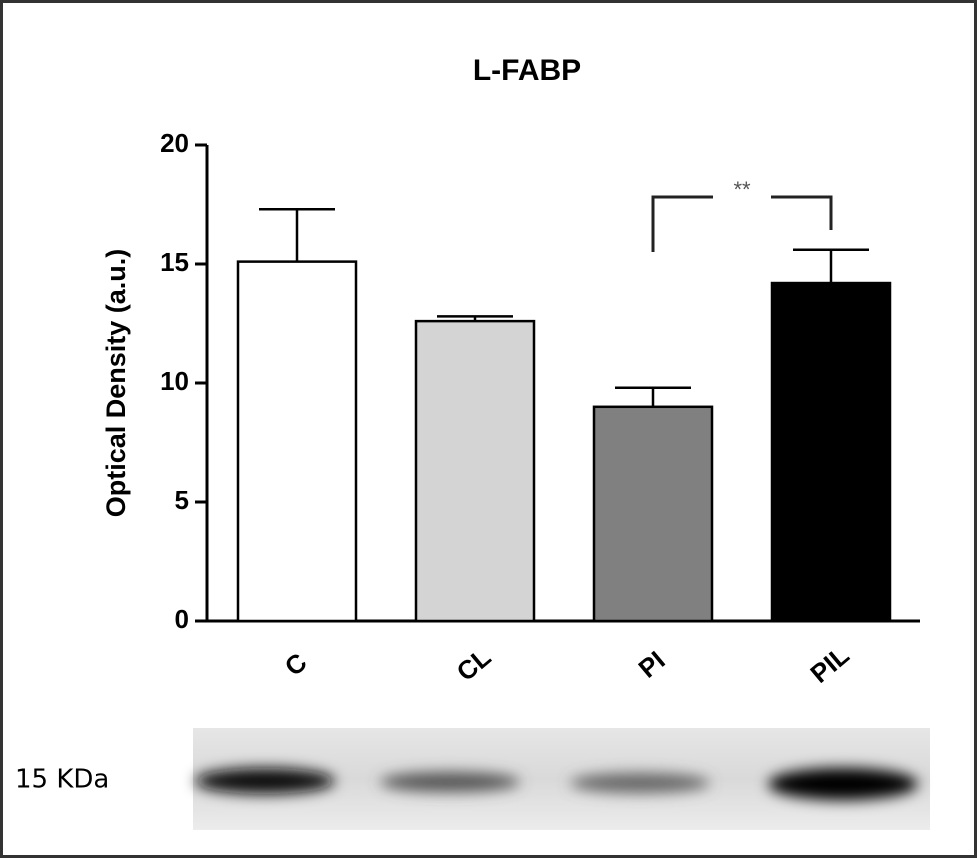  I want to click on y-tick-label: 20, so click(174, 143).